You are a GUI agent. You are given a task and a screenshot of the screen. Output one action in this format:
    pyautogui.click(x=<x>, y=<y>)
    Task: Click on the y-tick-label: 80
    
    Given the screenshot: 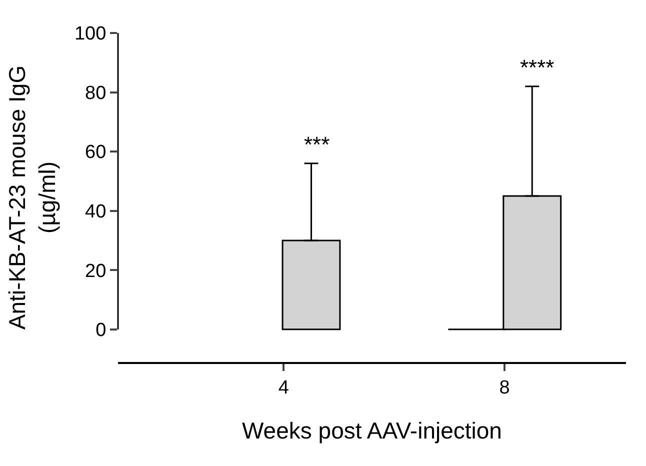 What is the action you would take?
    pyautogui.click(x=95, y=93)
    